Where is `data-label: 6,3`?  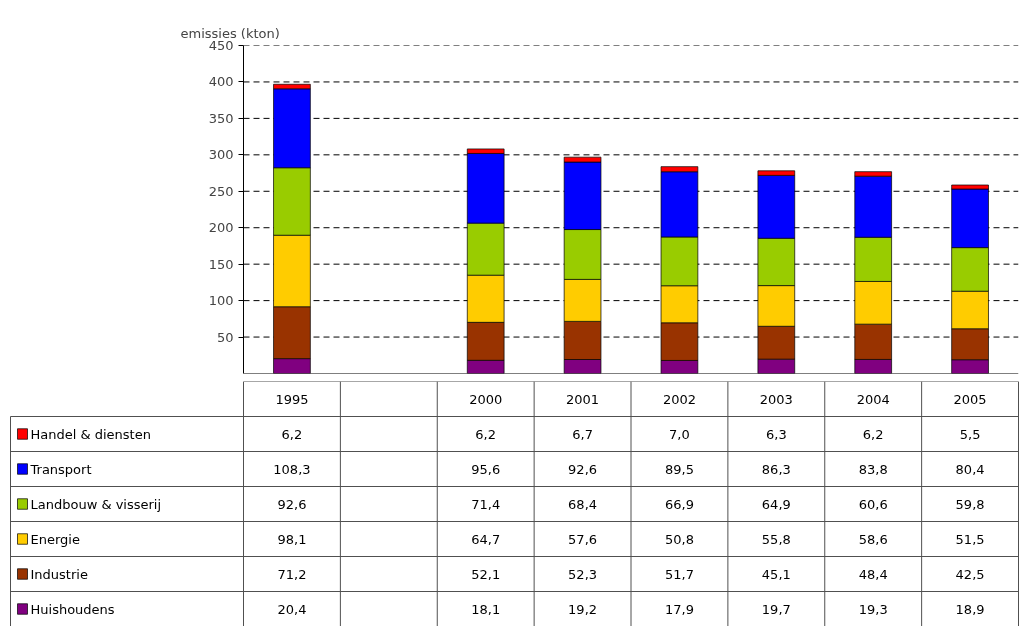 data-label: 6,3 is located at coordinates (776, 434).